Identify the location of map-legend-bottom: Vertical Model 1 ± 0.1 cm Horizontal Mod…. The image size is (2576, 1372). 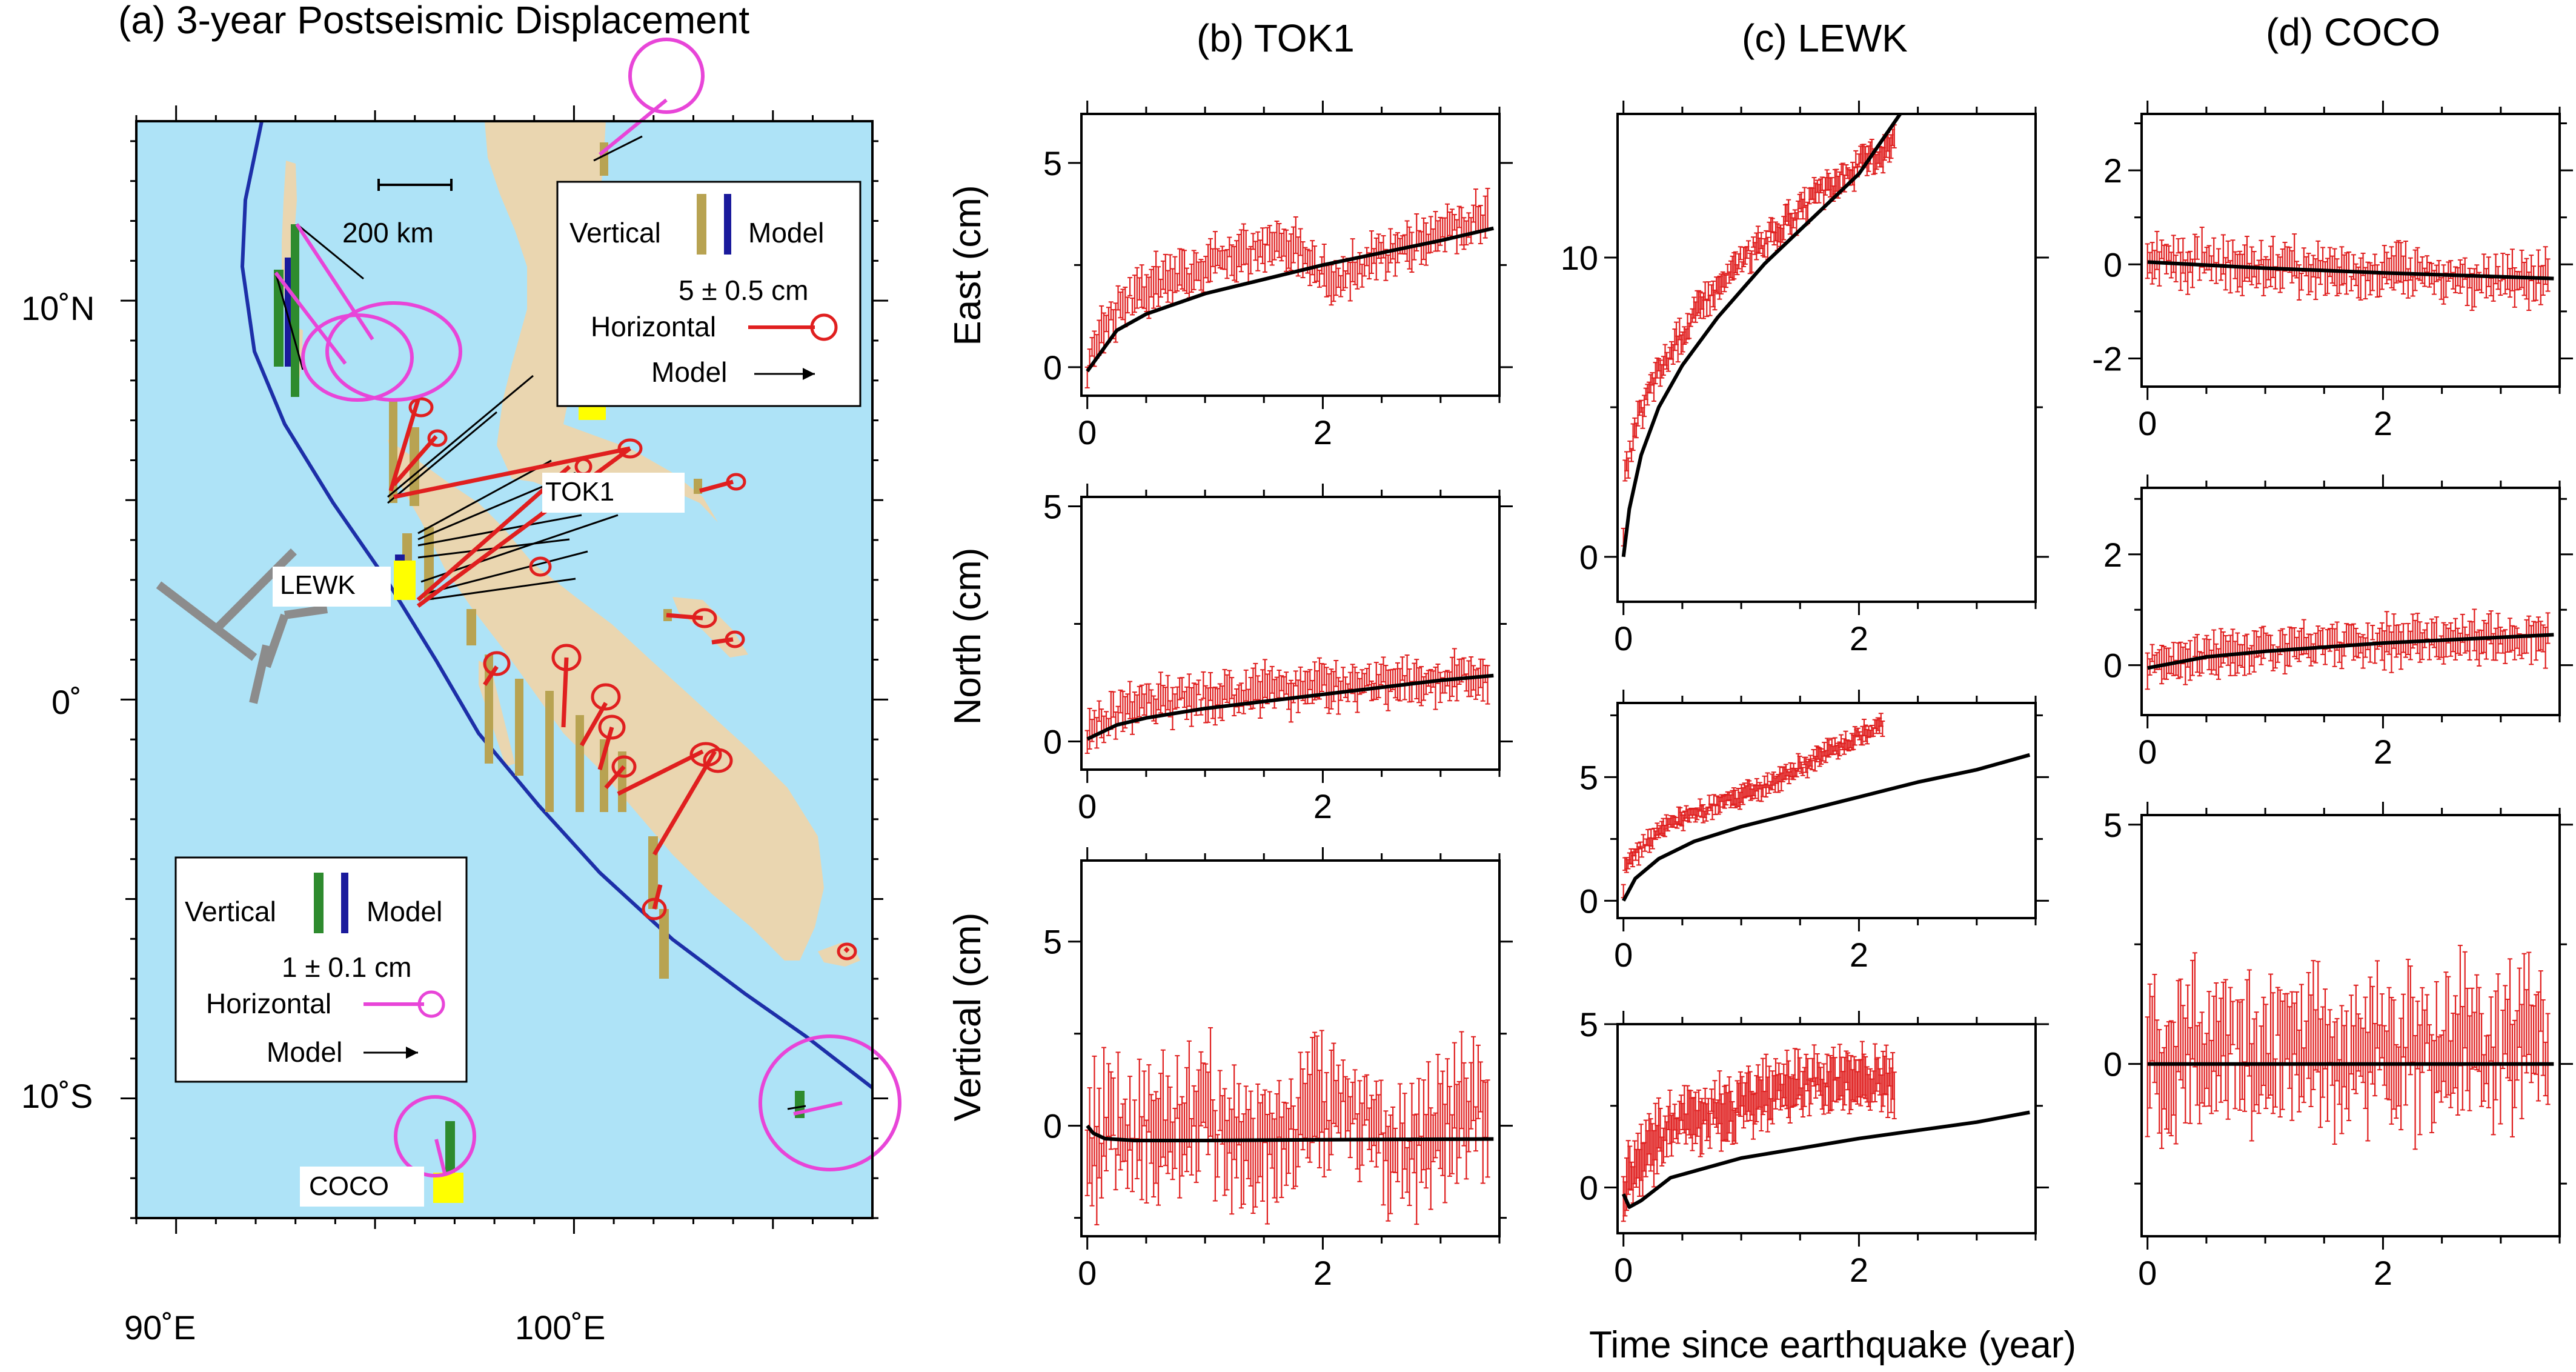
(321, 970).